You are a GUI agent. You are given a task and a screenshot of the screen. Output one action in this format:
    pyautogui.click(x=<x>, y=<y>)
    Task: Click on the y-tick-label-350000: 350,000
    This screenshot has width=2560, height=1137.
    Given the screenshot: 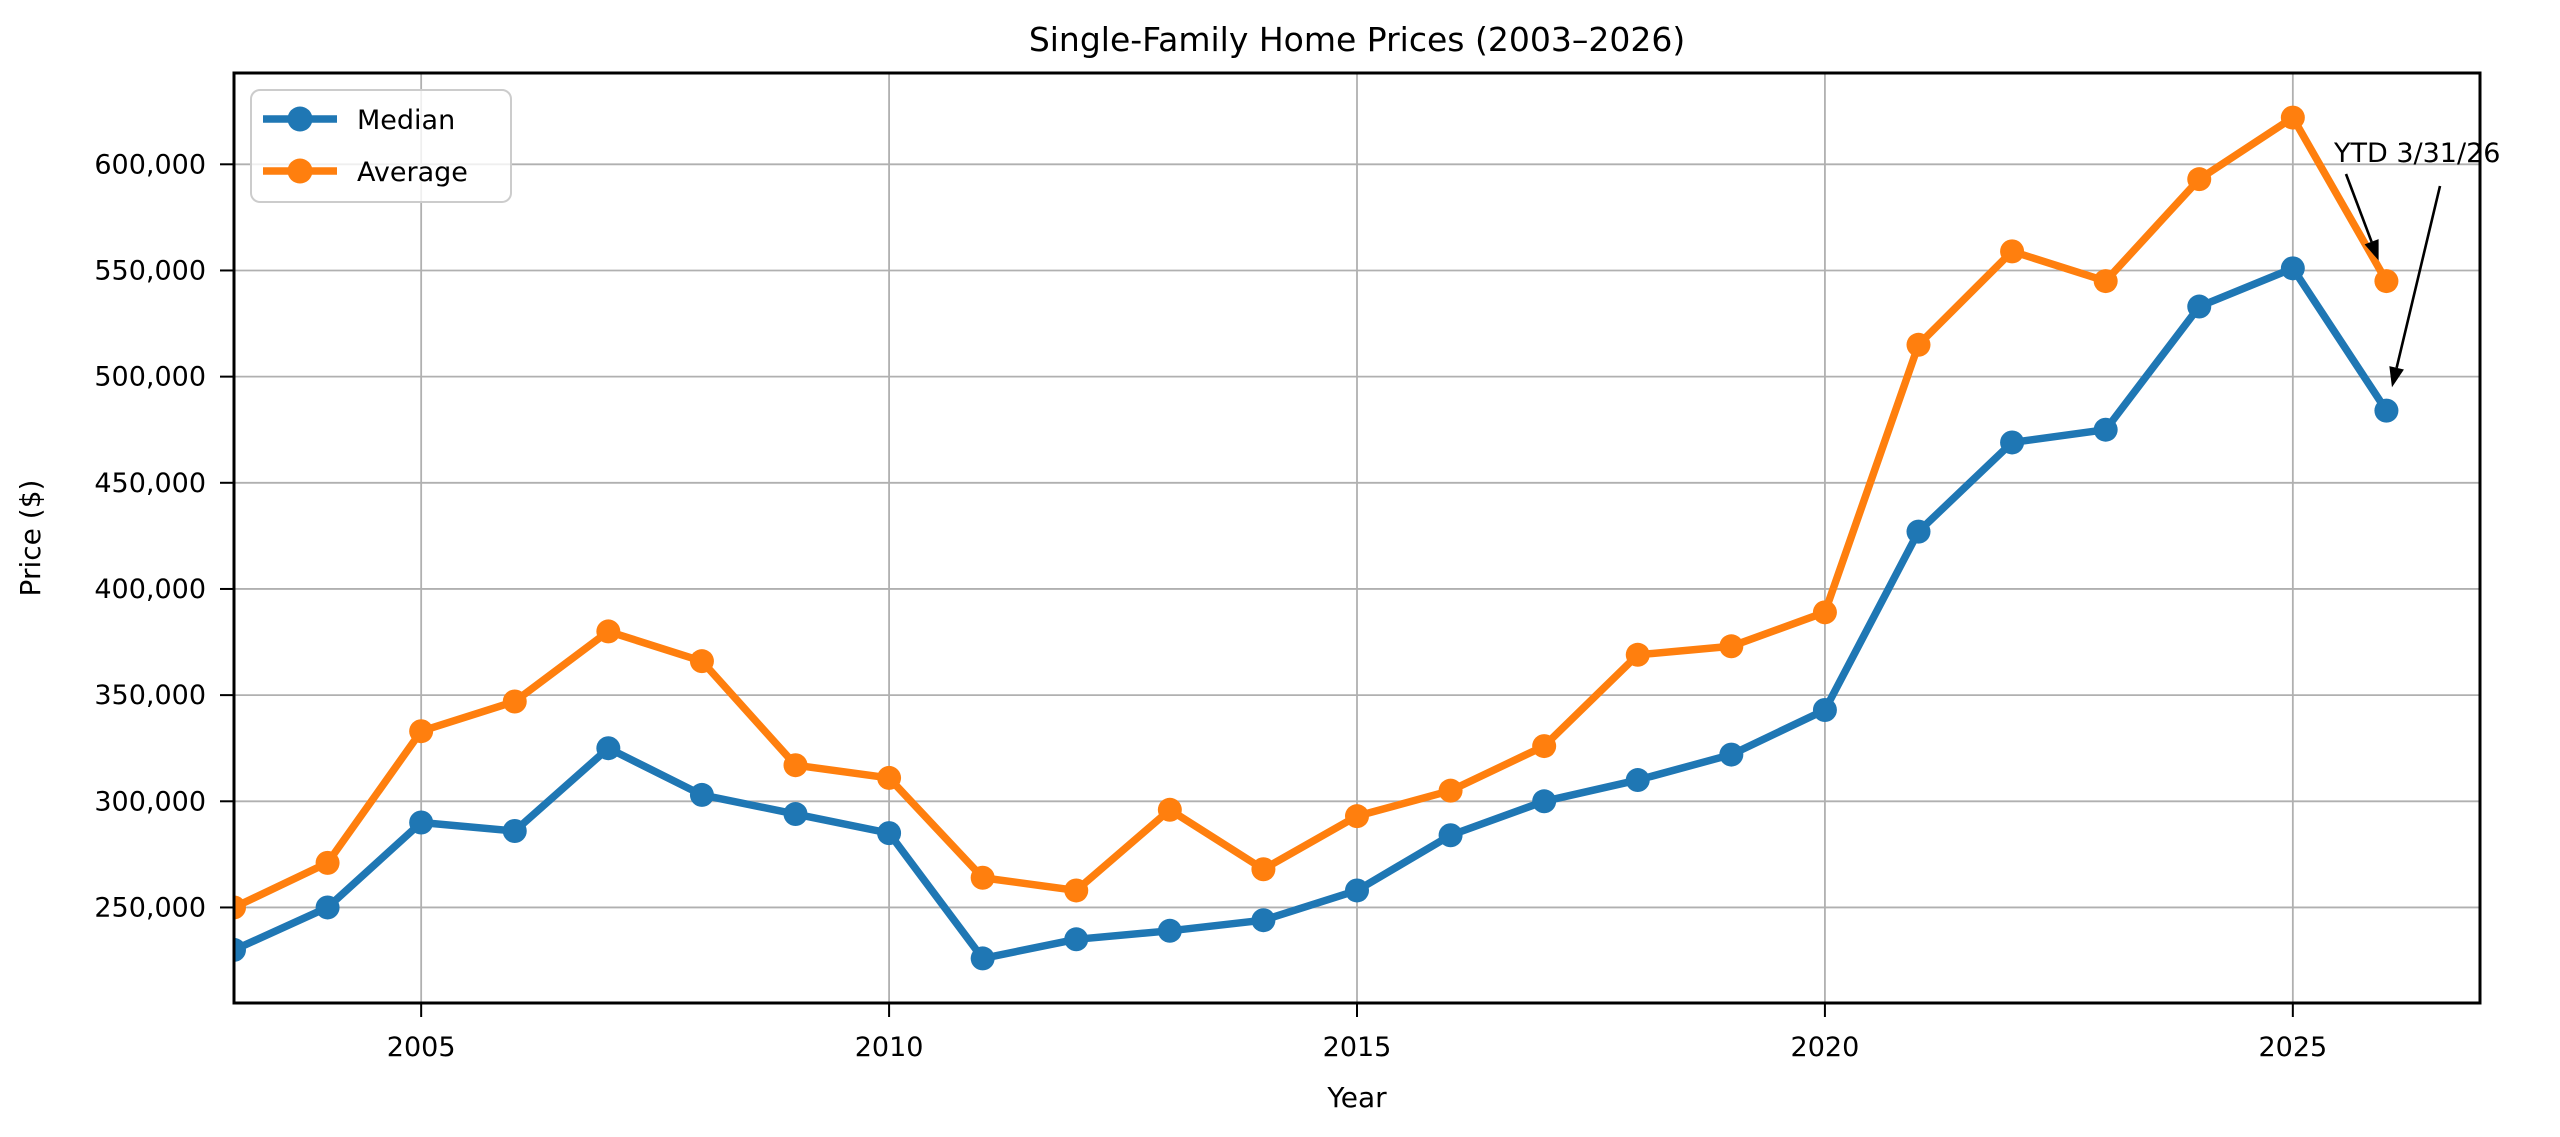 What is the action you would take?
    pyautogui.click(x=150, y=695)
    